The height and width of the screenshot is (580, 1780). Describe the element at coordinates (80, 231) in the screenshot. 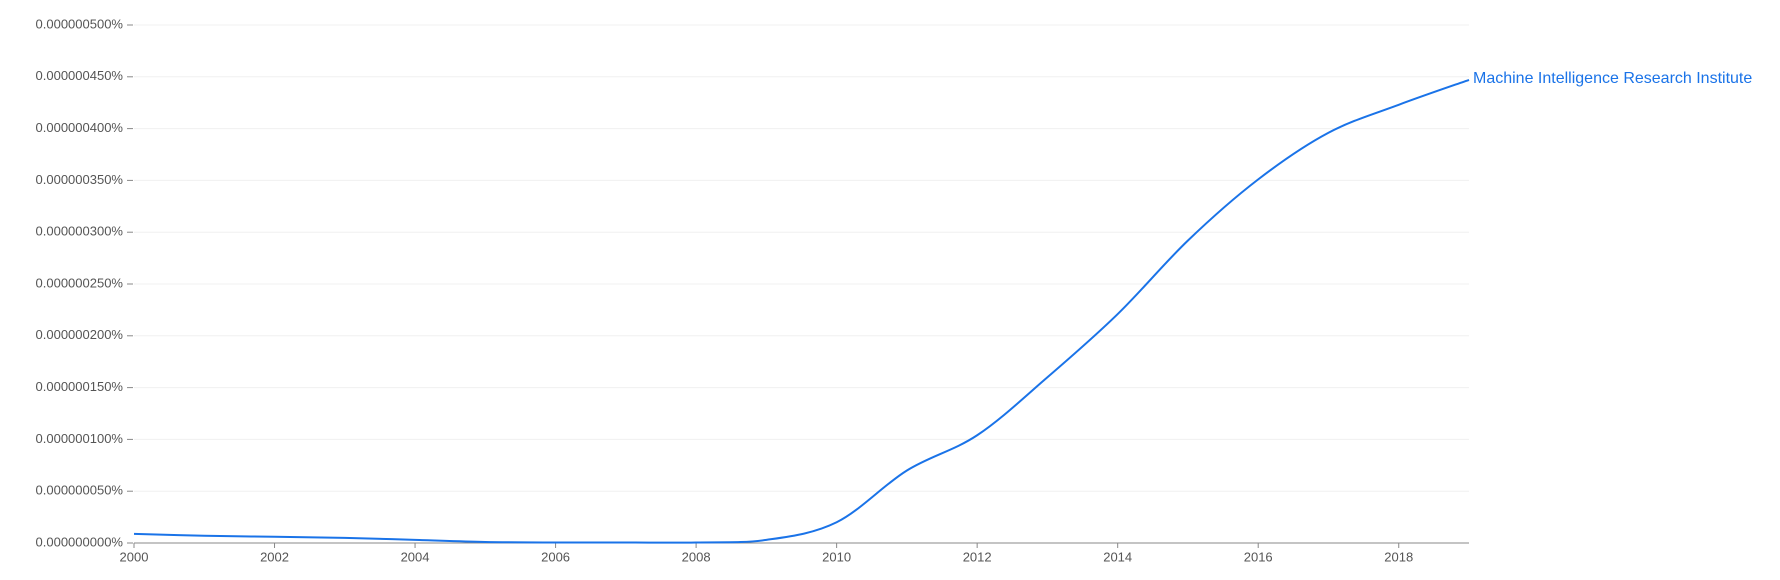

I see `y-tick-label: 0.000000300%` at that location.